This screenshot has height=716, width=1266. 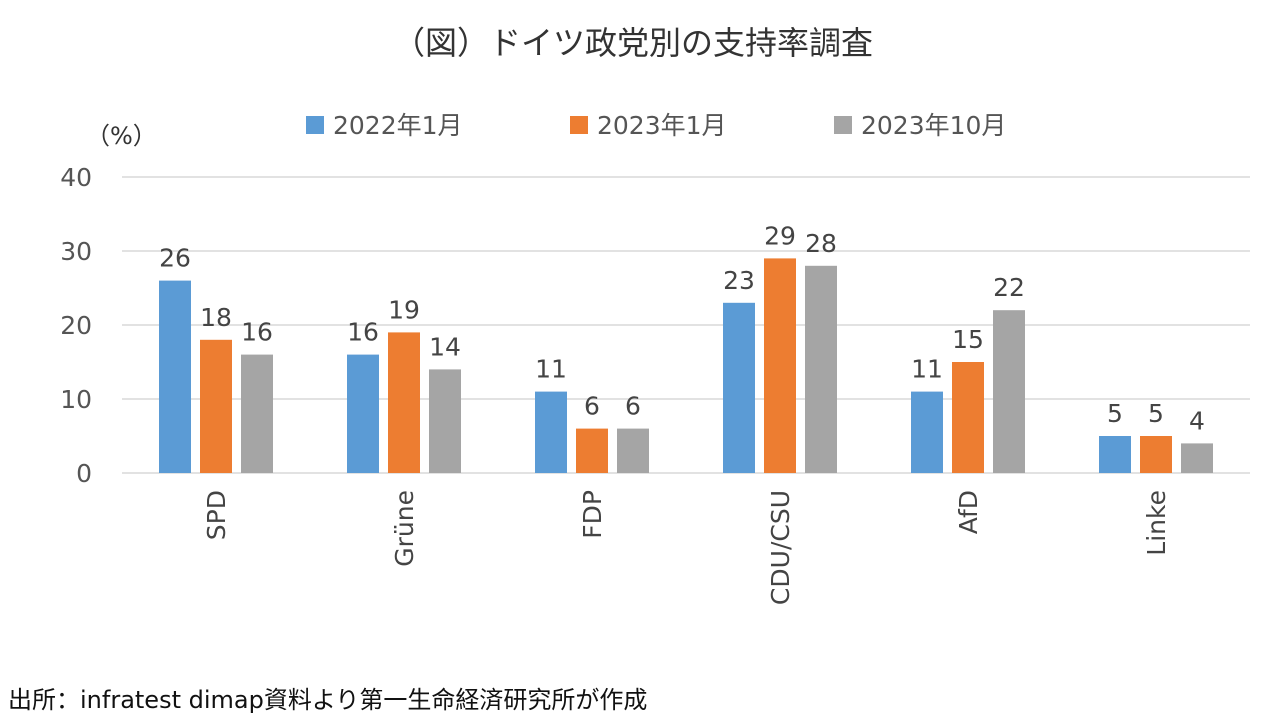 I want to click on category-label: Grüne, so click(x=404, y=528).